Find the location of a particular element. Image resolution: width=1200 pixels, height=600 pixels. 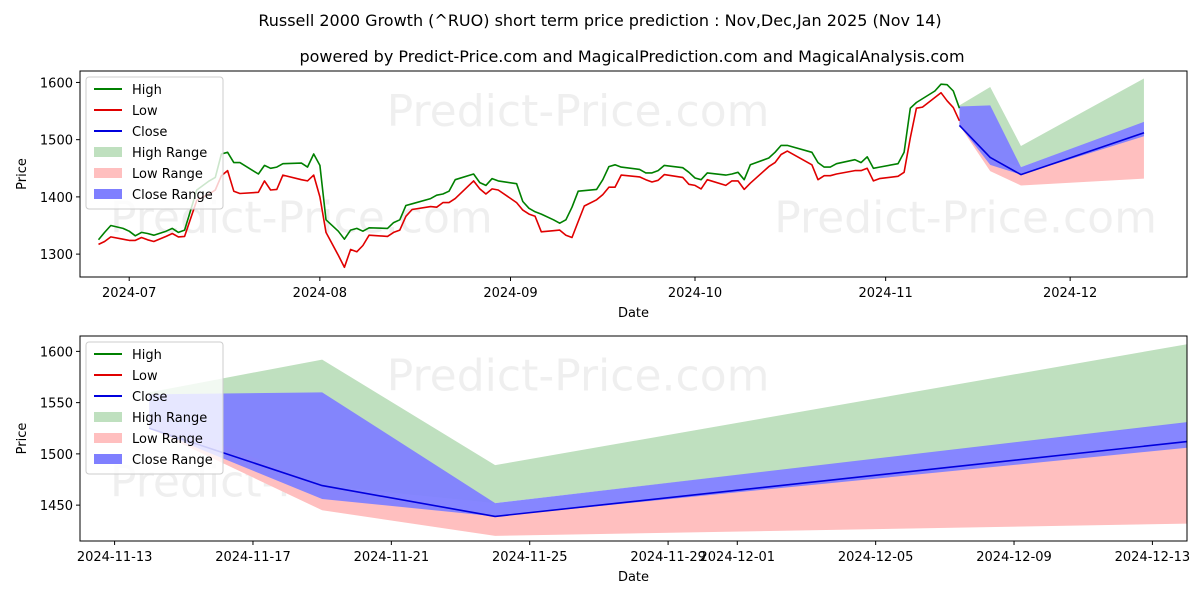

bottom-close-line is located at coordinates (667, 472).